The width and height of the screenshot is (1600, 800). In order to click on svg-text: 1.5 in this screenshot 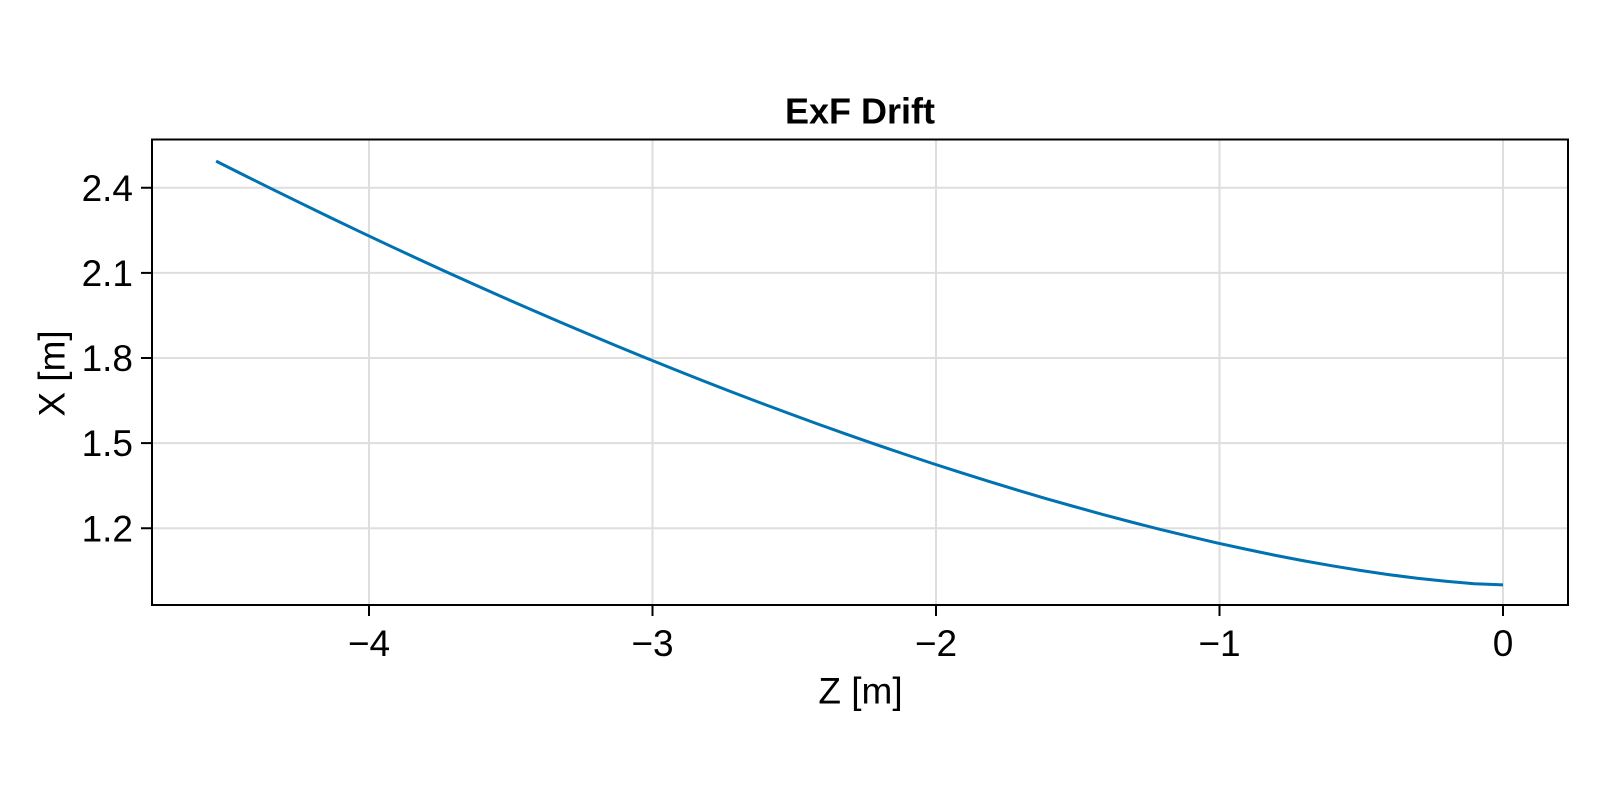, I will do `click(107, 443)`.